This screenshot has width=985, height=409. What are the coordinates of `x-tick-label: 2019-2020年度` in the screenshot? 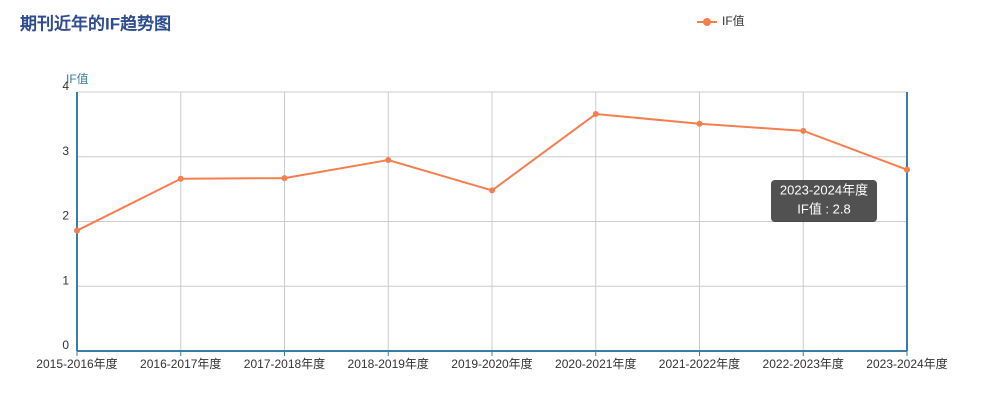 It's located at (491, 363).